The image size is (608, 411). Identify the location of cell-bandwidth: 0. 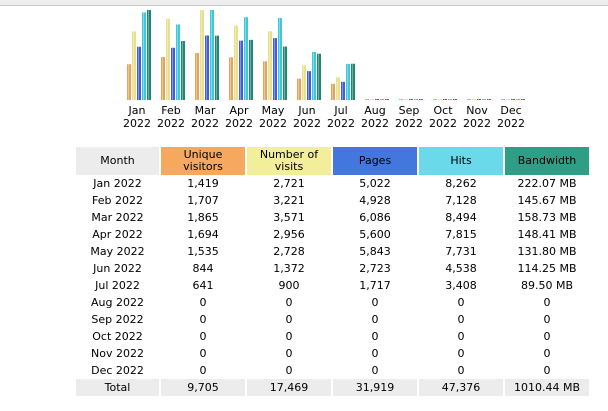
(547, 319).